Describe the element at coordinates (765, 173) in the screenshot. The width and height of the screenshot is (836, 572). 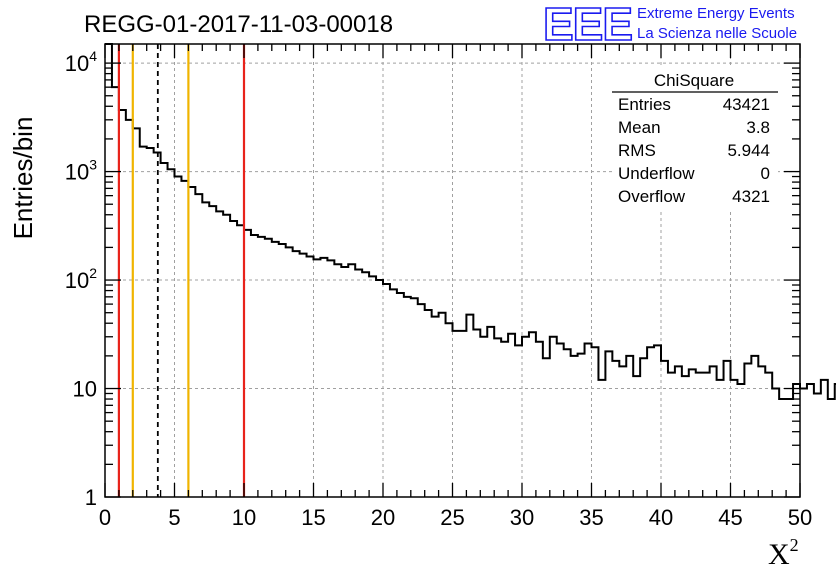
I see `stats-value-underflow: 0` at that location.